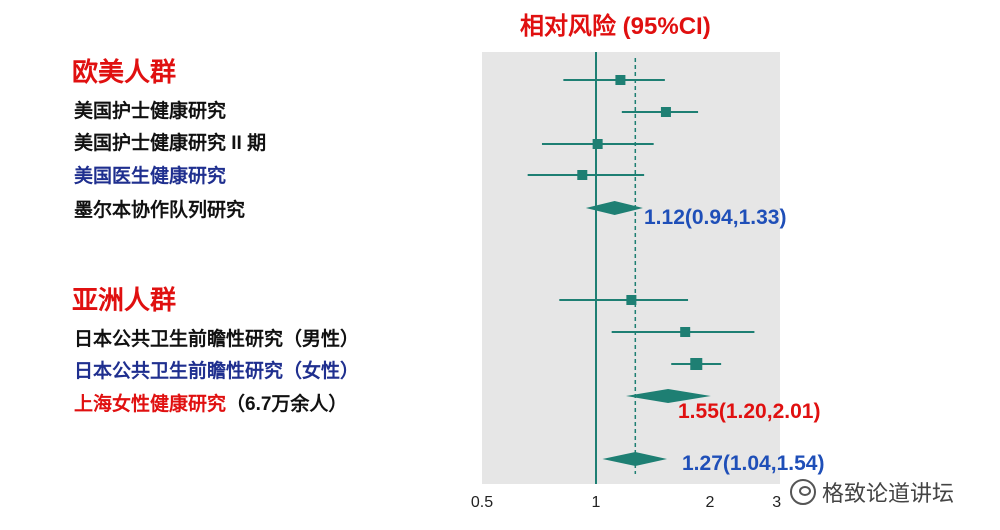  What do you see at coordinates (150, 176) in the screenshot?
I see `study-label: 美国医生健康研究` at bounding box center [150, 176].